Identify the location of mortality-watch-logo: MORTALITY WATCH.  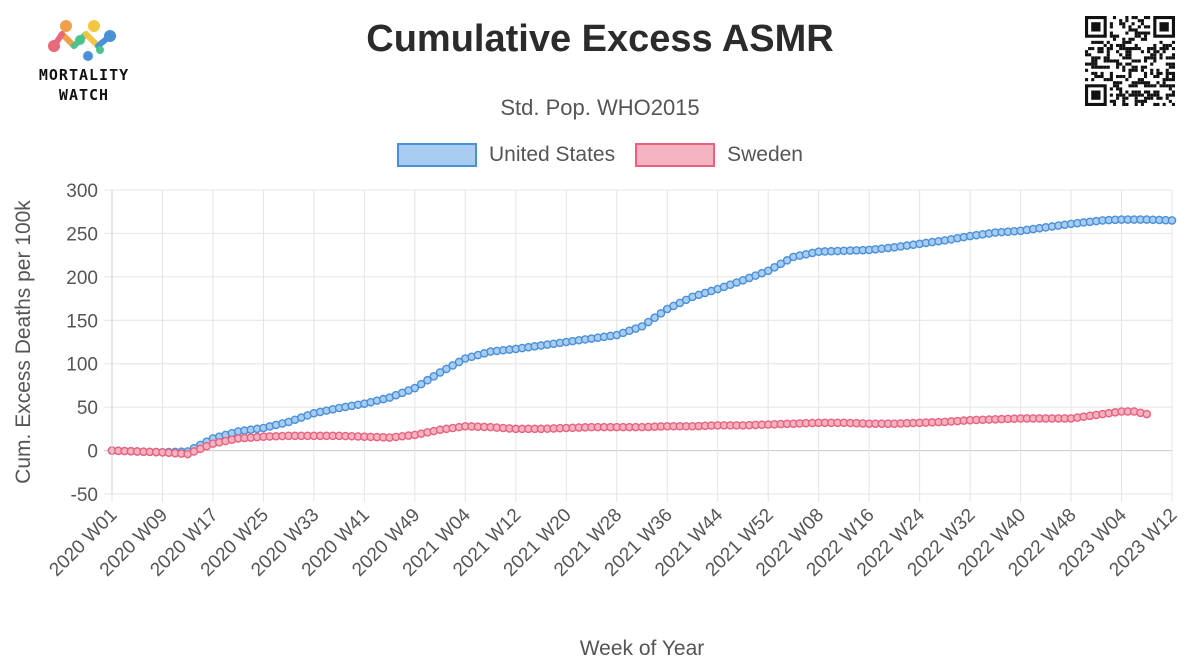
(84, 64).